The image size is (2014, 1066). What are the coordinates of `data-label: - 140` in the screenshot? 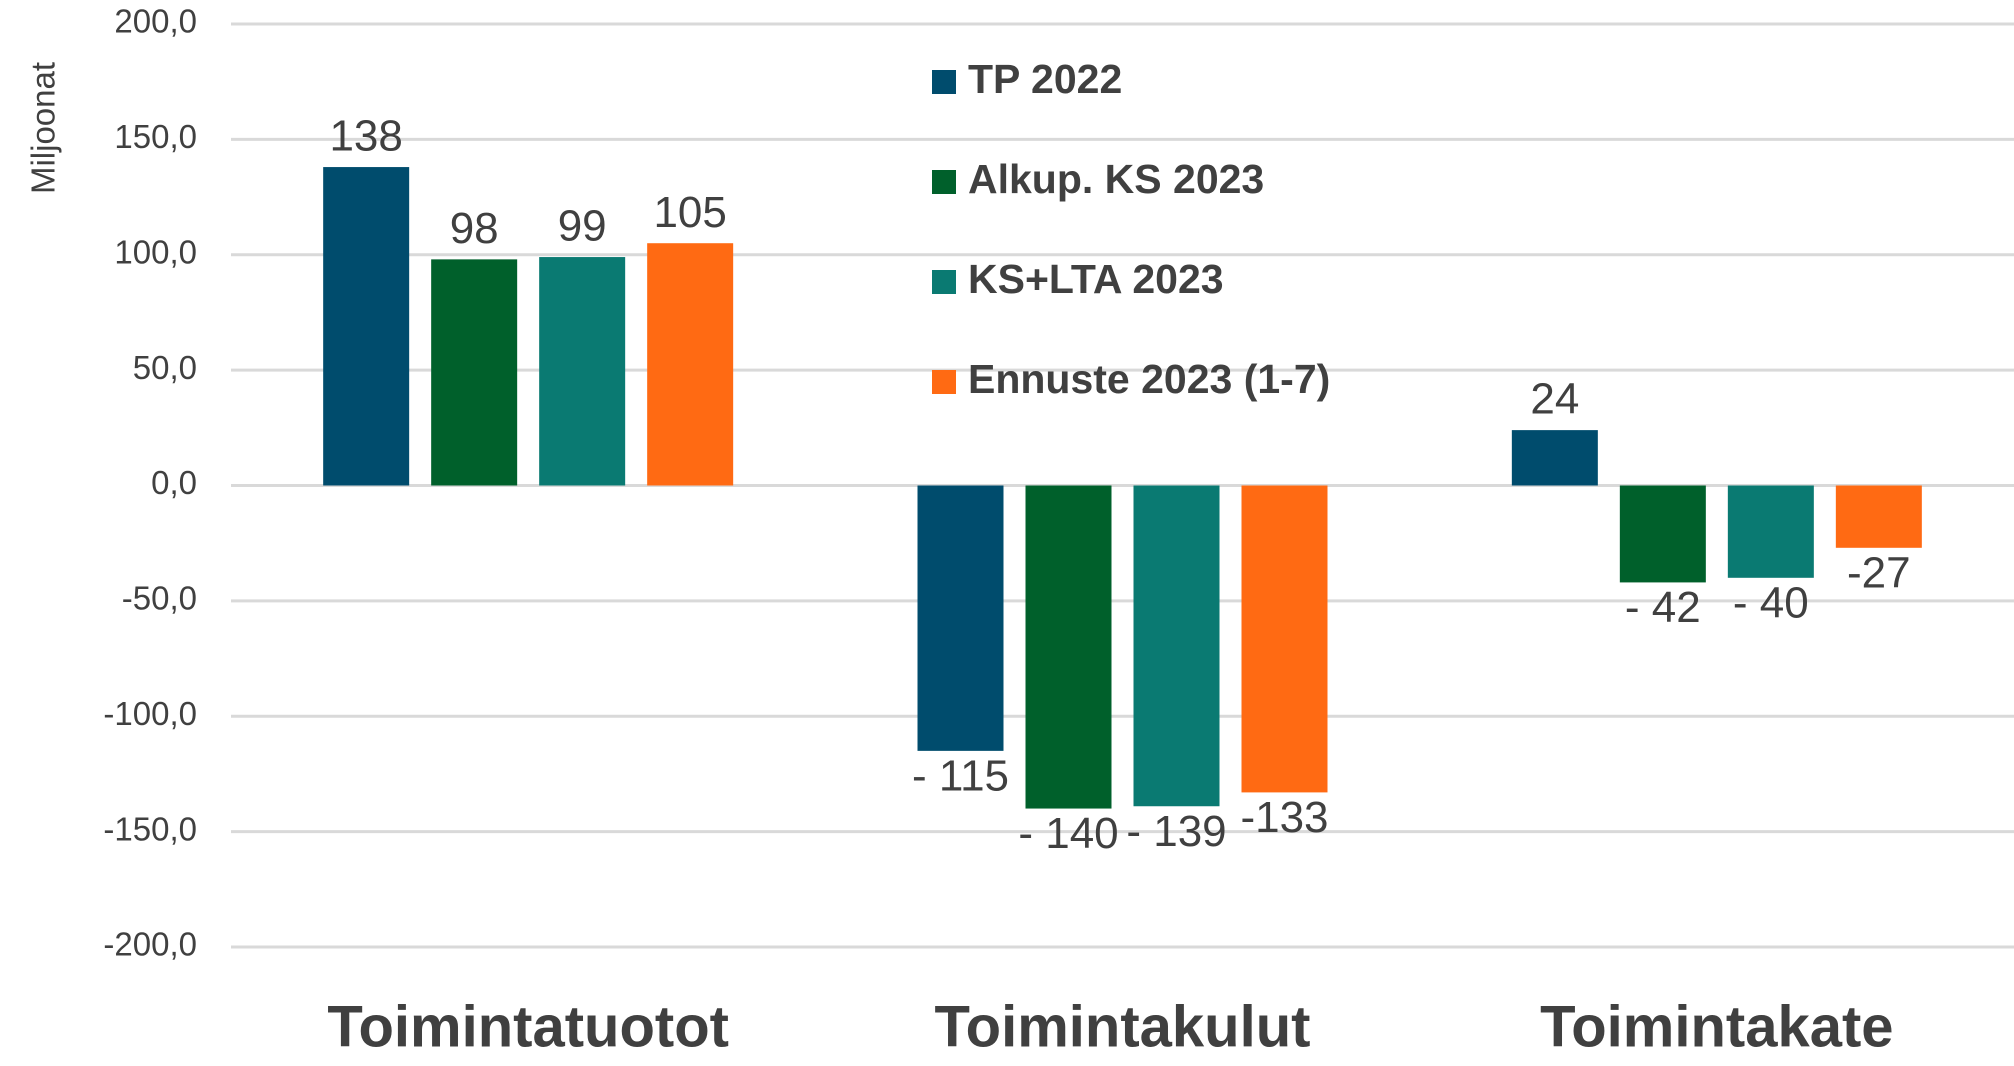 It's located at (1068, 833).